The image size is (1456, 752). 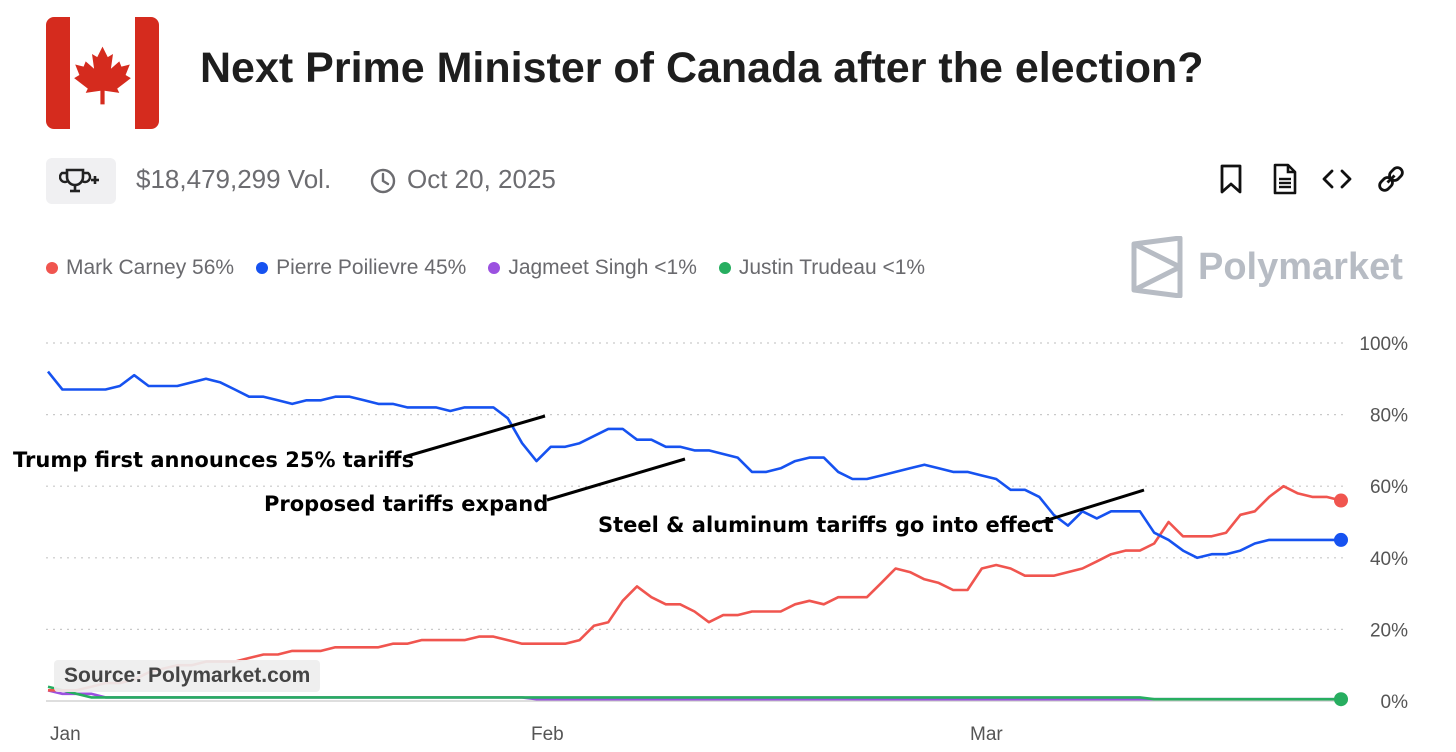 I want to click on clock-icon, so click(x=383, y=181).